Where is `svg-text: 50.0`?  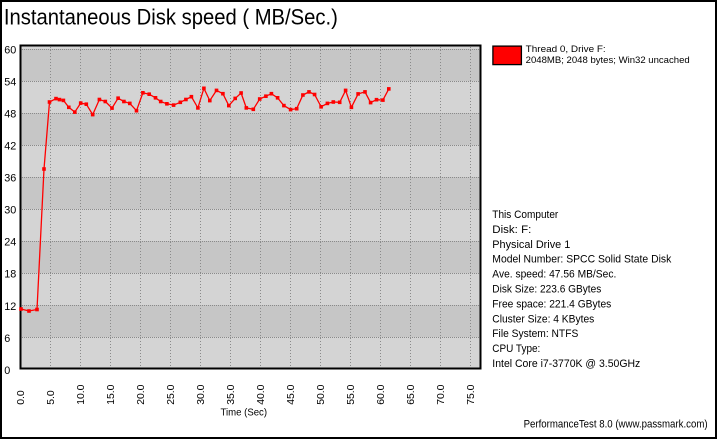 svg-text: 50.0 is located at coordinates (321, 394).